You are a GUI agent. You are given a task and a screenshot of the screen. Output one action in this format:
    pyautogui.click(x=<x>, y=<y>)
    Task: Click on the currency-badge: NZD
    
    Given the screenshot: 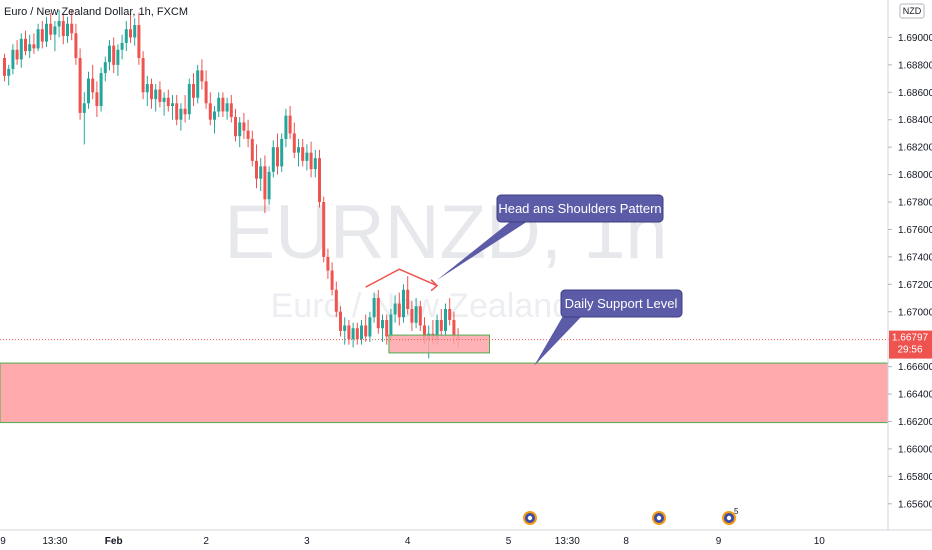 What is the action you would take?
    pyautogui.click(x=912, y=11)
    